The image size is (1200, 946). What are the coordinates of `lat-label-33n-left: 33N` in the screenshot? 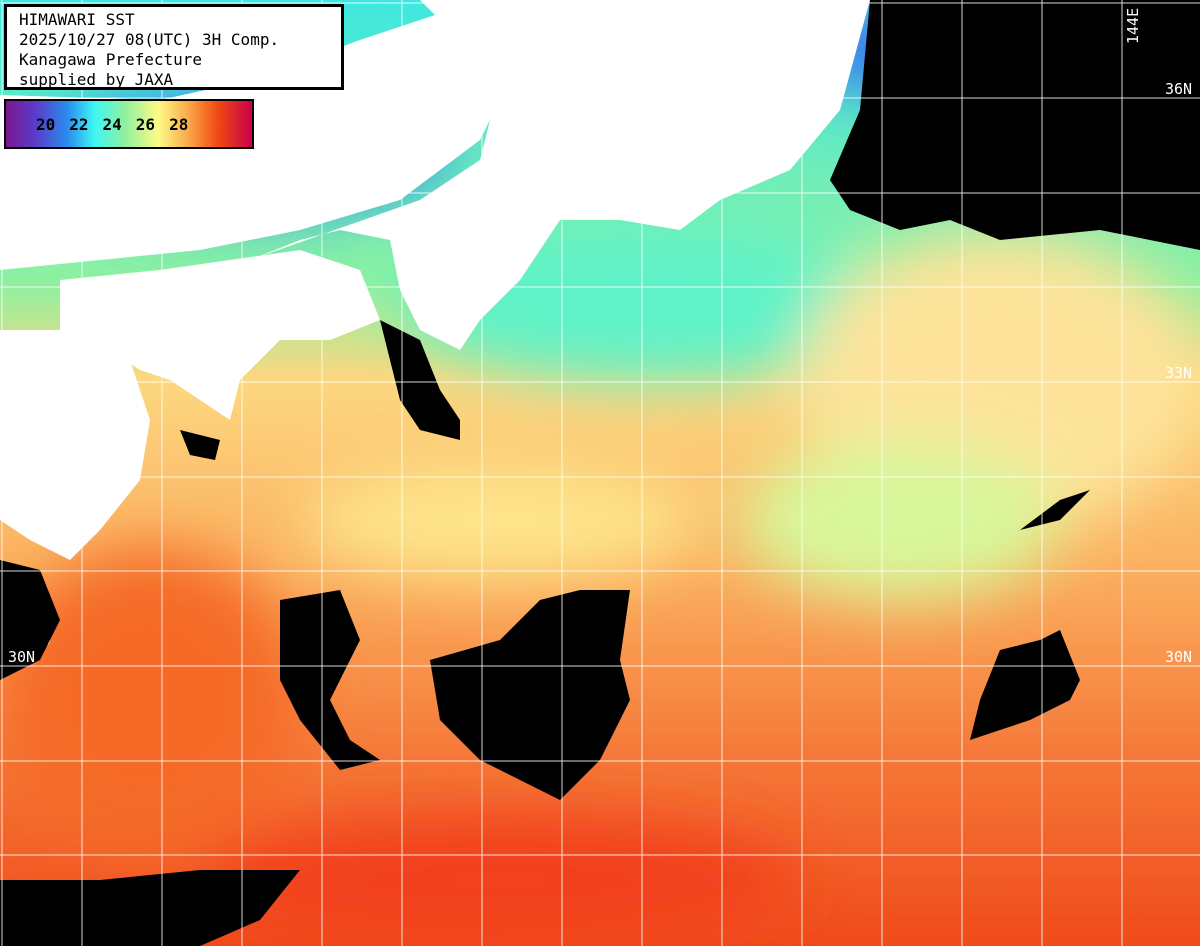 It's located at (22, 373).